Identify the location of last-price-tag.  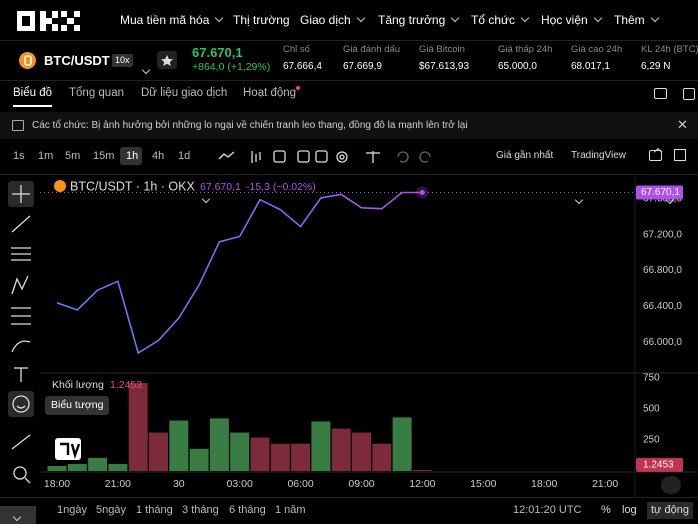
(659, 192).